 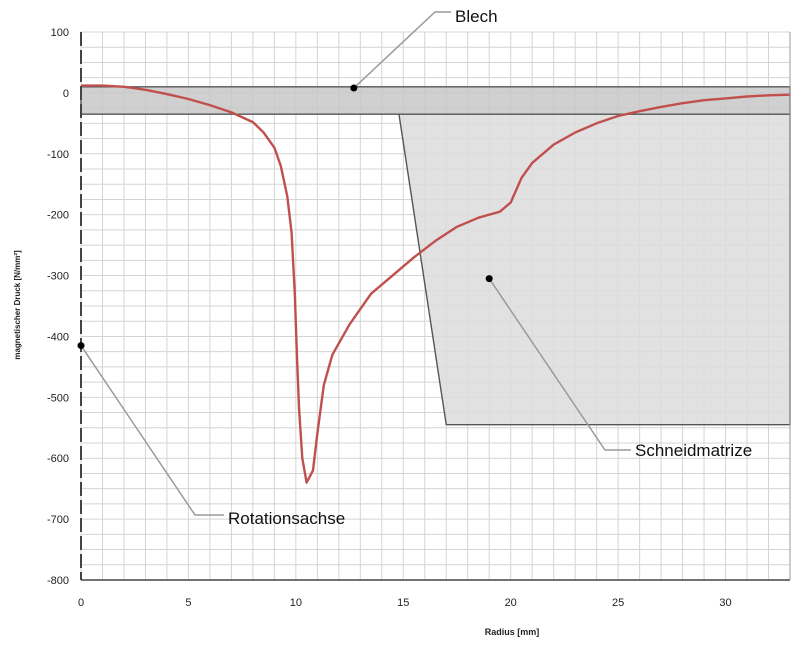 I want to click on blech-region, so click(x=435, y=100).